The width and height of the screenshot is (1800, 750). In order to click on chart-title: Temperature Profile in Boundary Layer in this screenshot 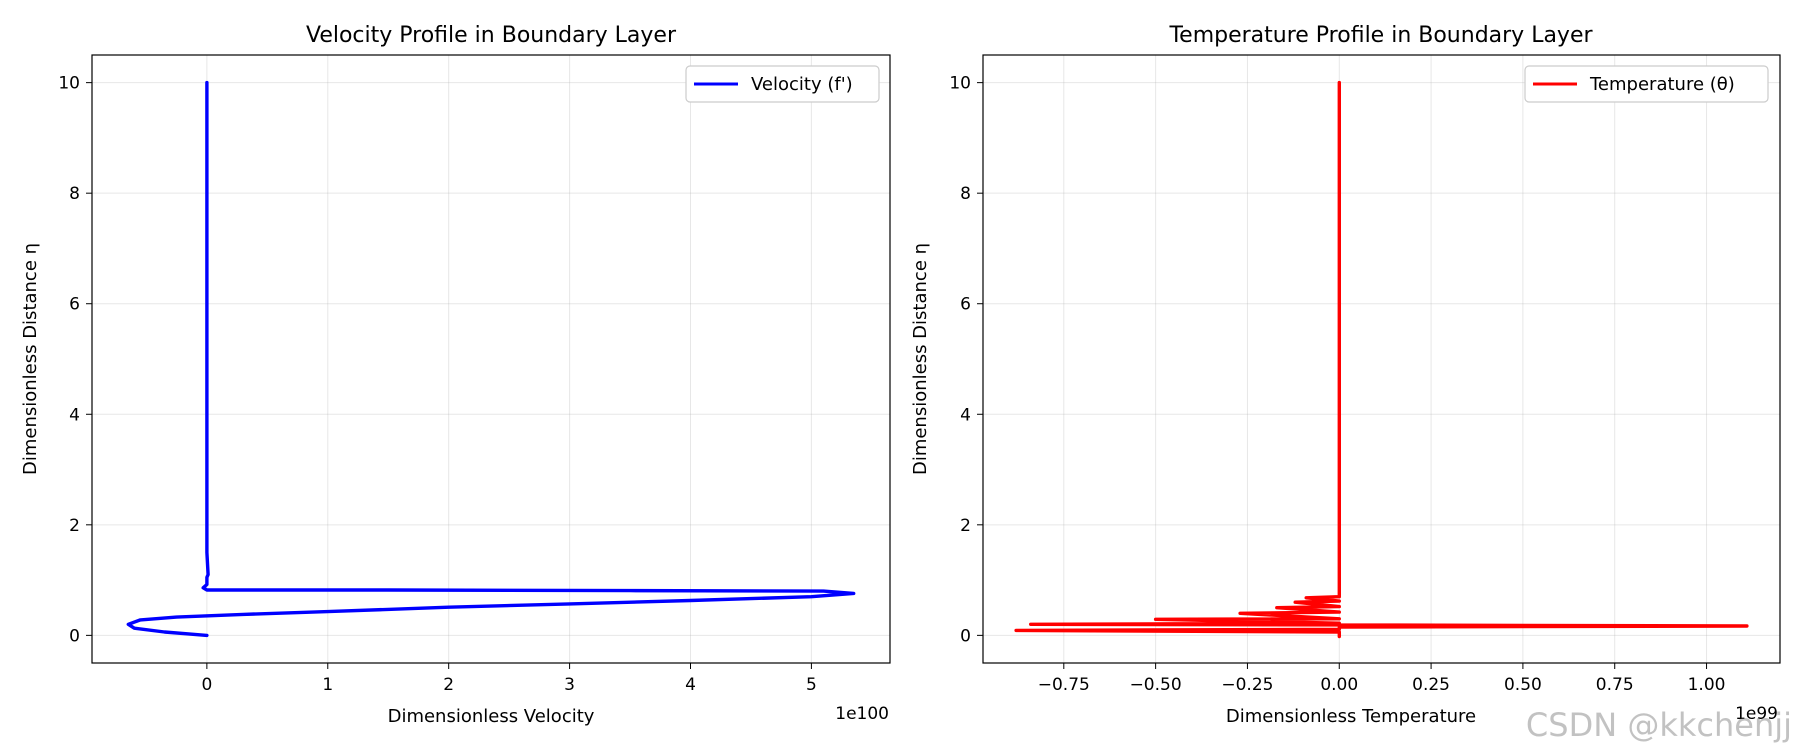, I will do `click(1380, 35)`.